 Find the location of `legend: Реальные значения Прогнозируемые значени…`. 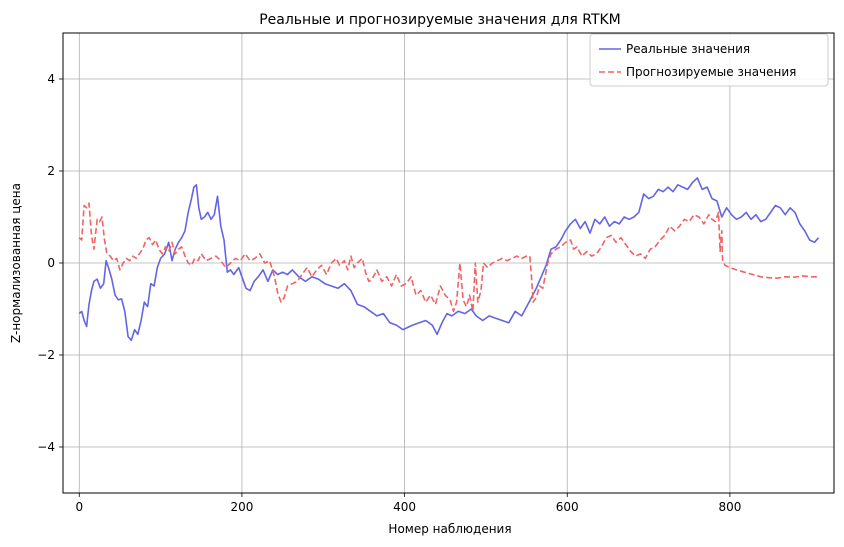

legend: Реальные значения Прогнозируемые значени… is located at coordinates (709, 60).